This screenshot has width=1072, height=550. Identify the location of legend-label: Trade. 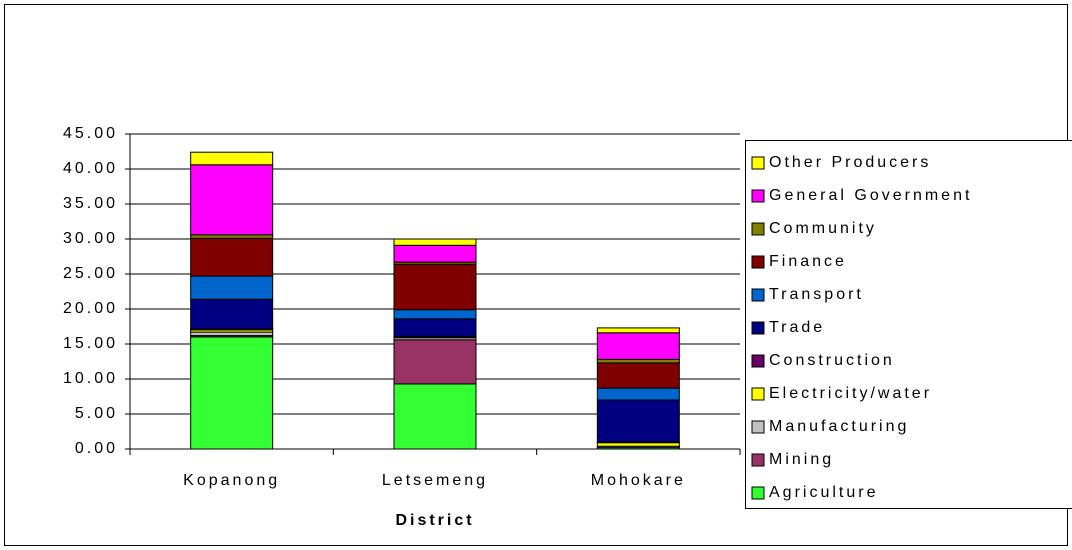
(797, 327).